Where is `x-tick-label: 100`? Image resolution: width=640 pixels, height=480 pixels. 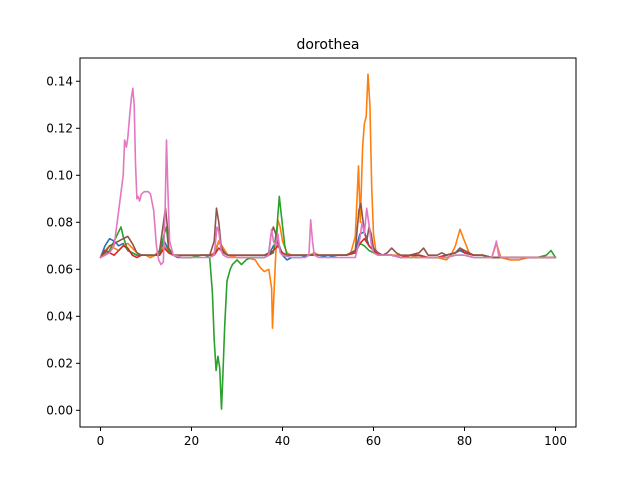
x-tick-label: 100 is located at coordinates (555, 441).